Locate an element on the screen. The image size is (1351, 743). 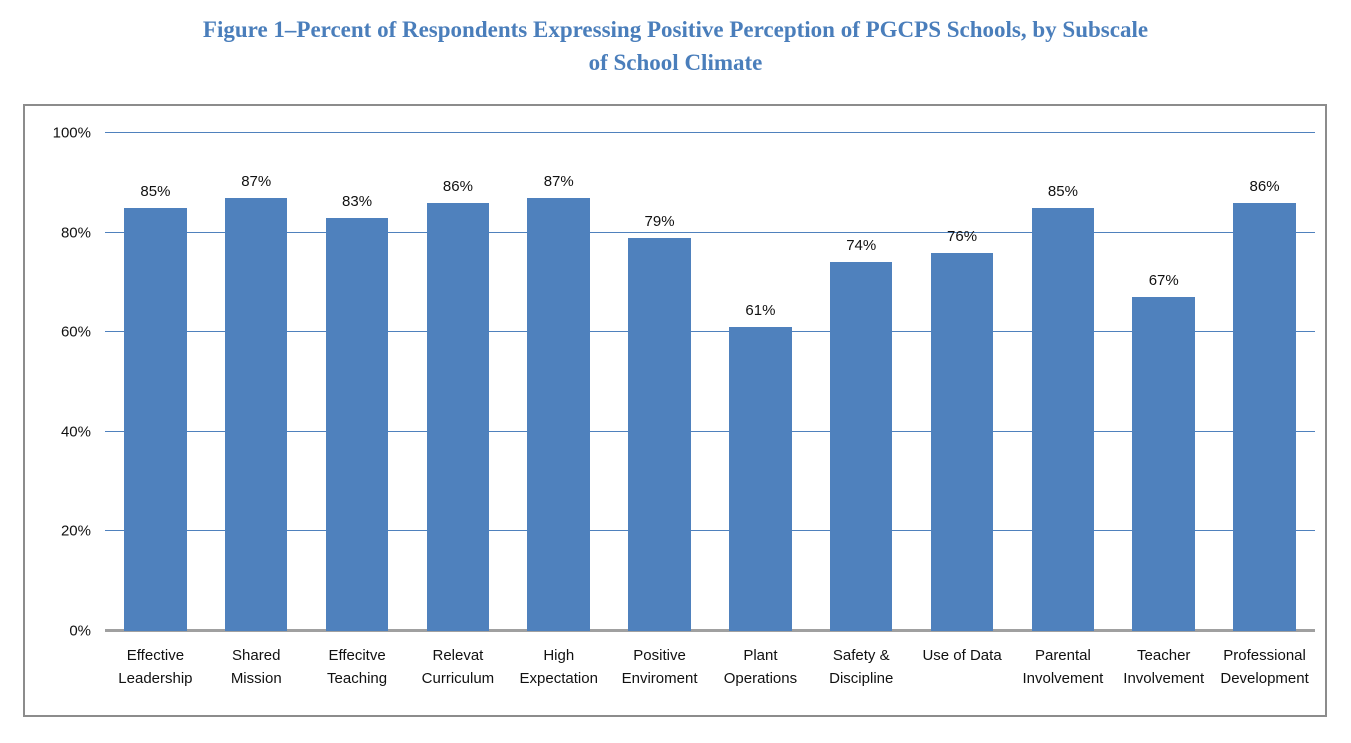
x-category-label-line: Enviroment is located at coordinates (659, 678).